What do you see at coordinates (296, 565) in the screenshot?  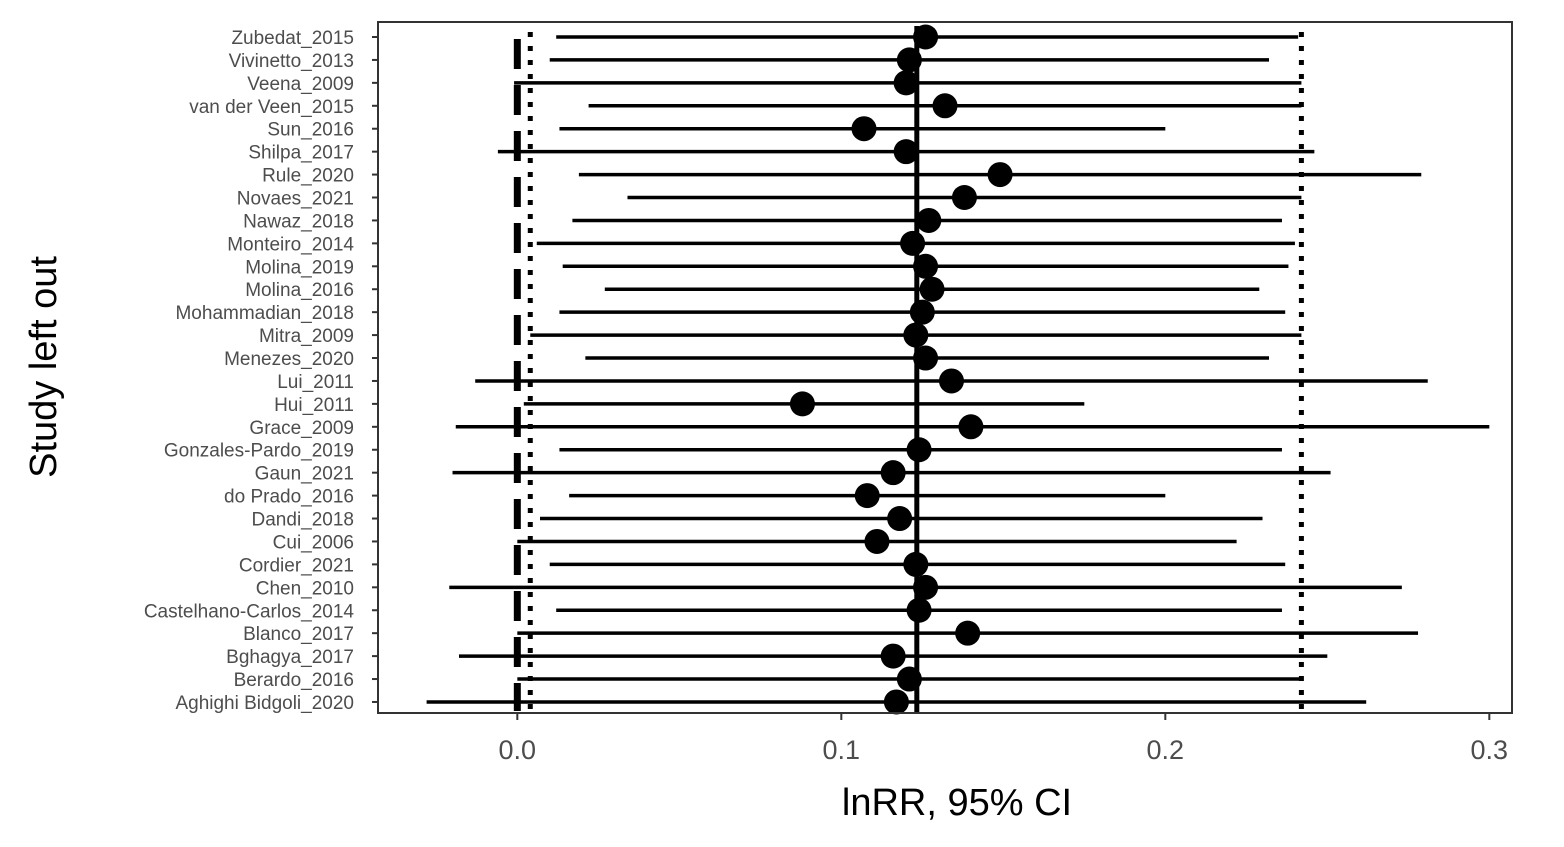 I see `y-tick-label: Cordier_2021` at bounding box center [296, 565].